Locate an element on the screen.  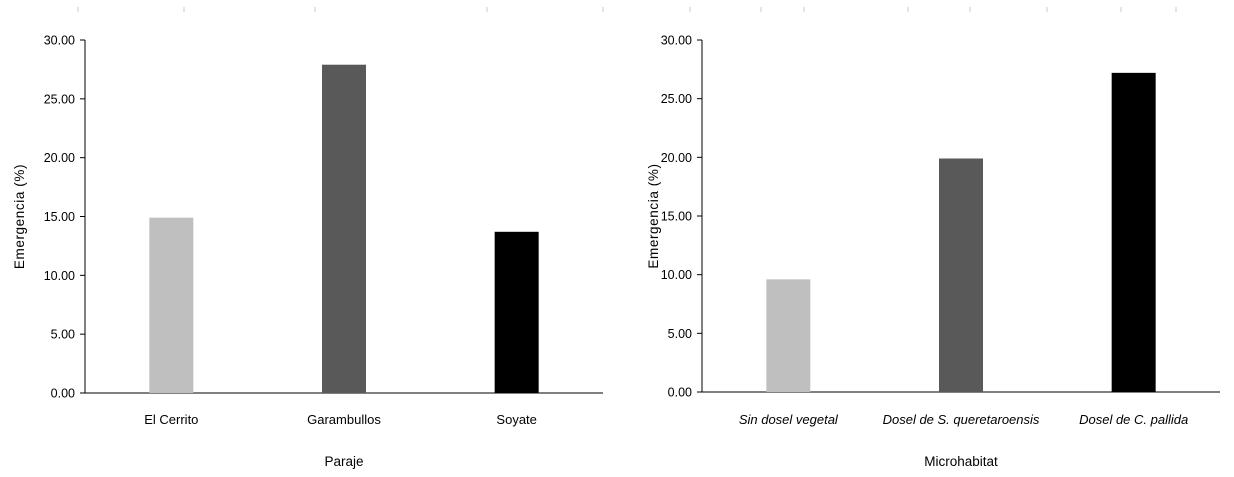
microhabitat-y-tick-label: 10.00 is located at coordinates (676, 275).